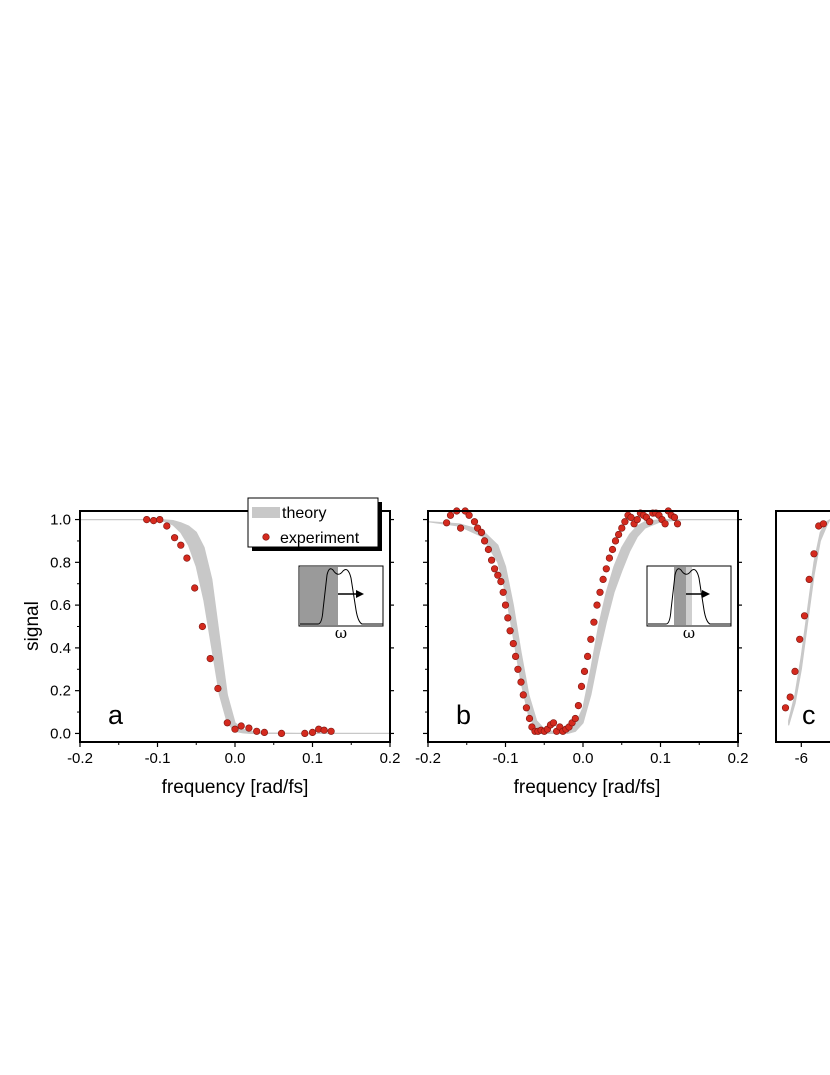 This screenshot has width=830, height=1075. Describe the element at coordinates (60, 733) in the screenshot. I see `y-tick-label: 0.0` at that location.